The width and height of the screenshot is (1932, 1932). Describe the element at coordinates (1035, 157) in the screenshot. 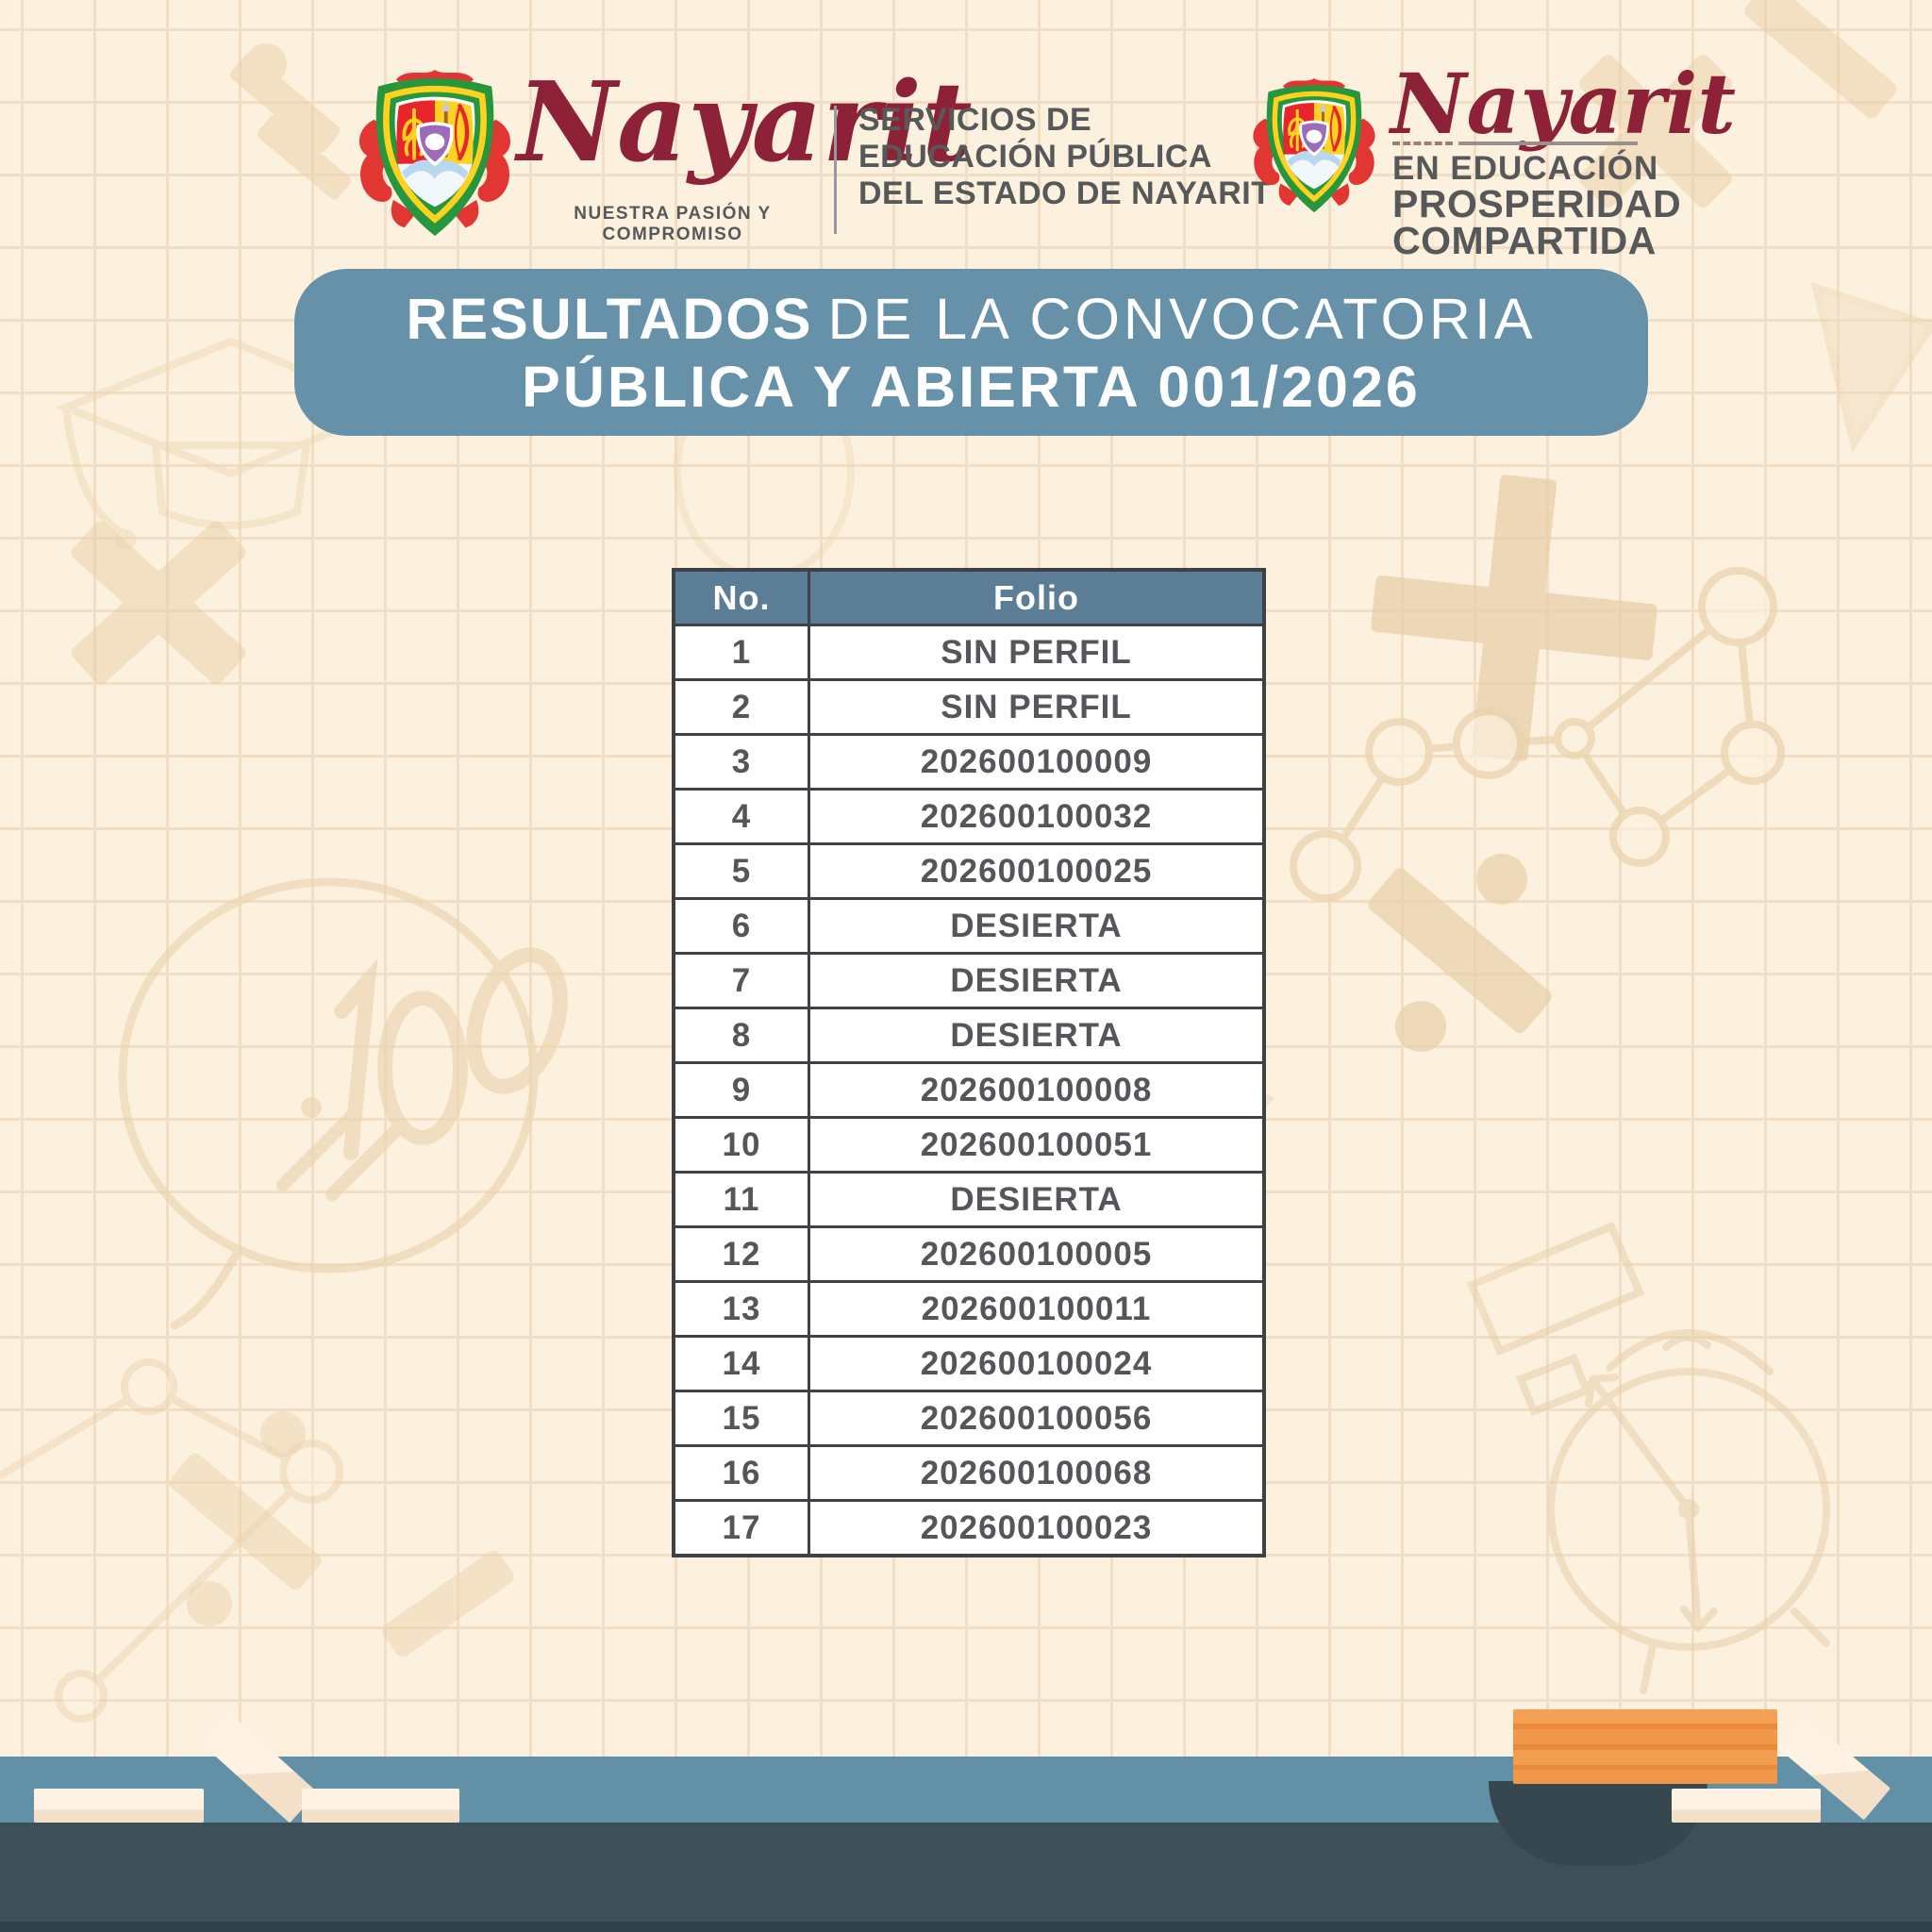

I see `org-line-2: EDUCACIÓN PÚBLICA` at that location.